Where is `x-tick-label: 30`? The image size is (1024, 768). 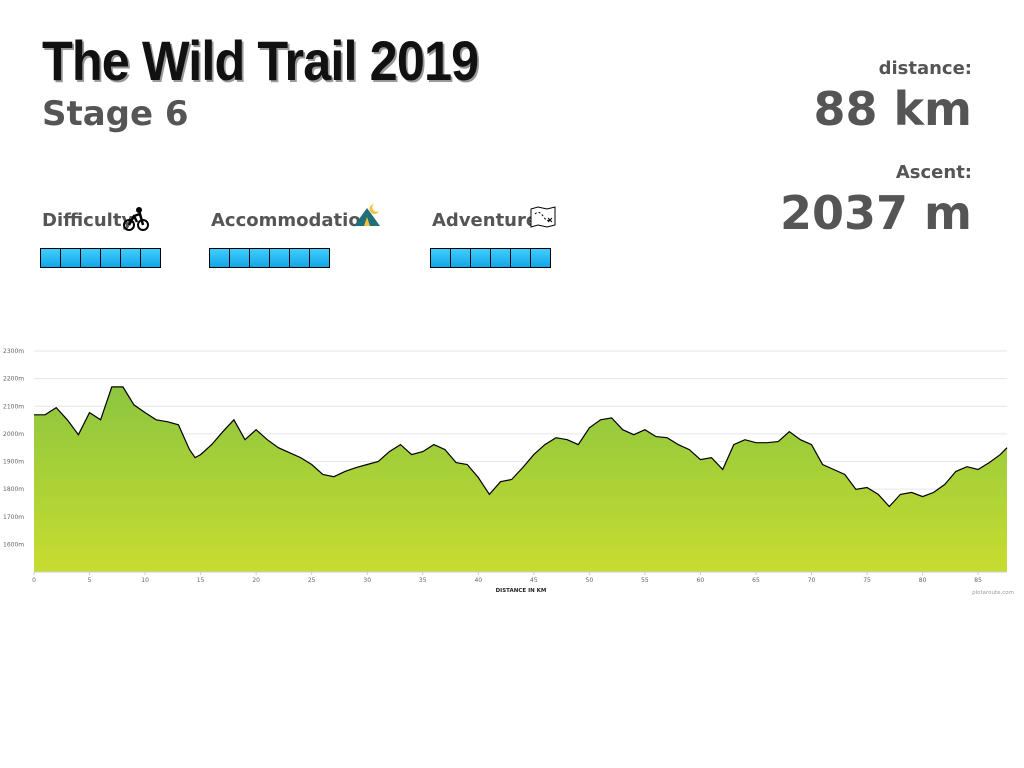 x-tick-label: 30 is located at coordinates (367, 580).